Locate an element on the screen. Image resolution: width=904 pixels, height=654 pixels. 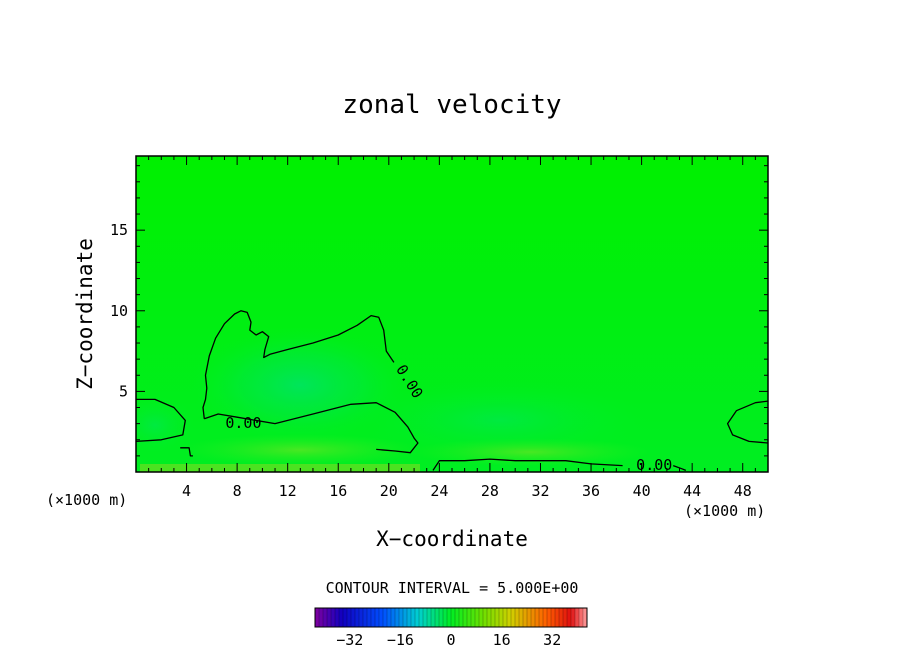
x-tick-label: 48 is located at coordinates (743, 491).